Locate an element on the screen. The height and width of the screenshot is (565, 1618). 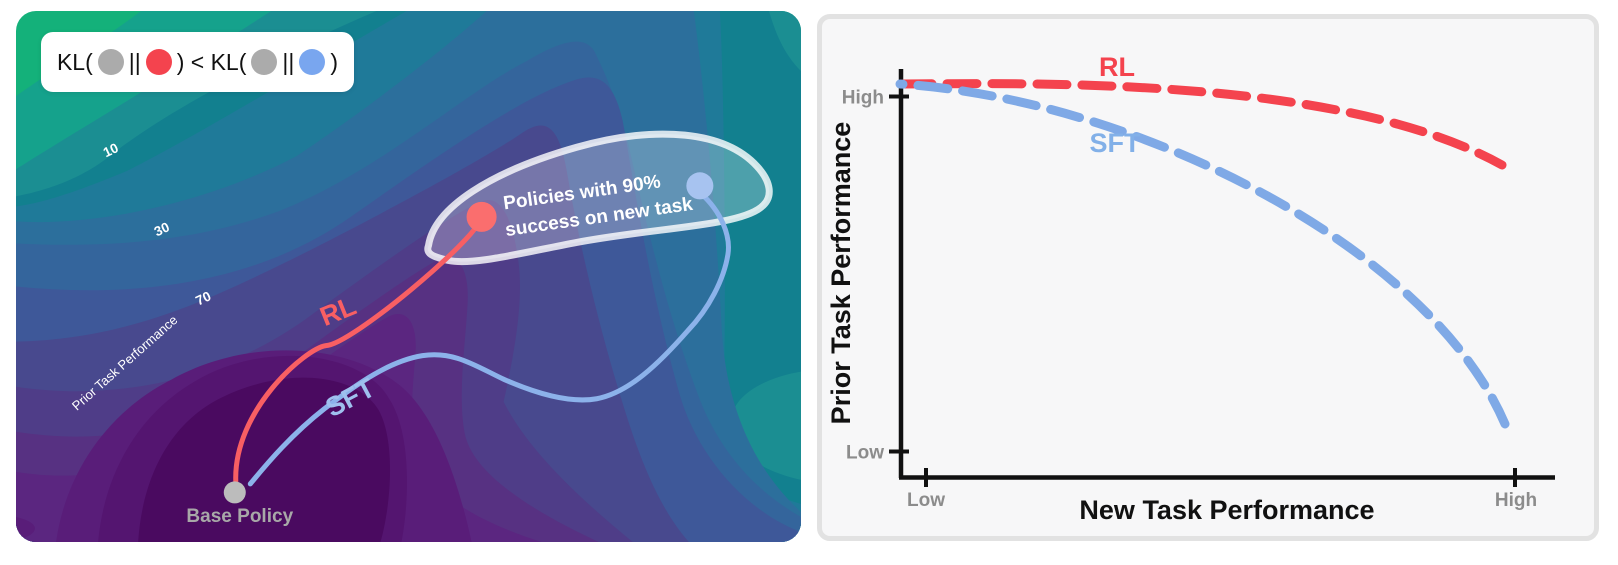
svg-text: 70 is located at coordinates (203, 298).